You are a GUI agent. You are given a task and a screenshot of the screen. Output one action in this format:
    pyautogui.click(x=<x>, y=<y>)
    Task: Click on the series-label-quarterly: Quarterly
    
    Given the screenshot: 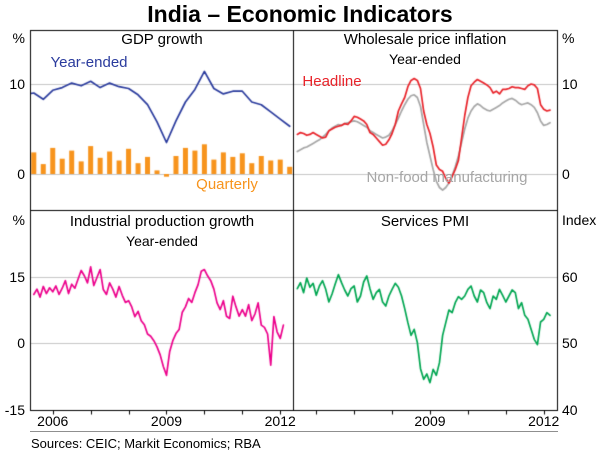 What is the action you would take?
    pyautogui.click(x=227, y=184)
    